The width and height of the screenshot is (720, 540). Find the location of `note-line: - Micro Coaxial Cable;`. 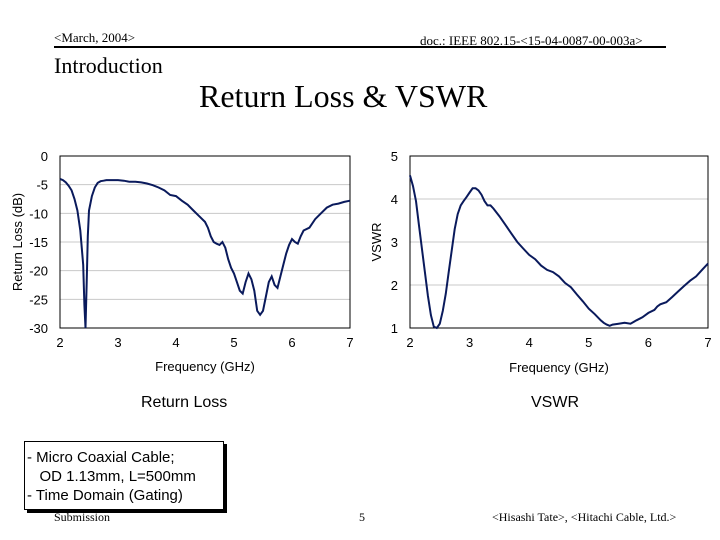

note-line: - Micro Coaxial Cable; is located at coordinates (101, 457).